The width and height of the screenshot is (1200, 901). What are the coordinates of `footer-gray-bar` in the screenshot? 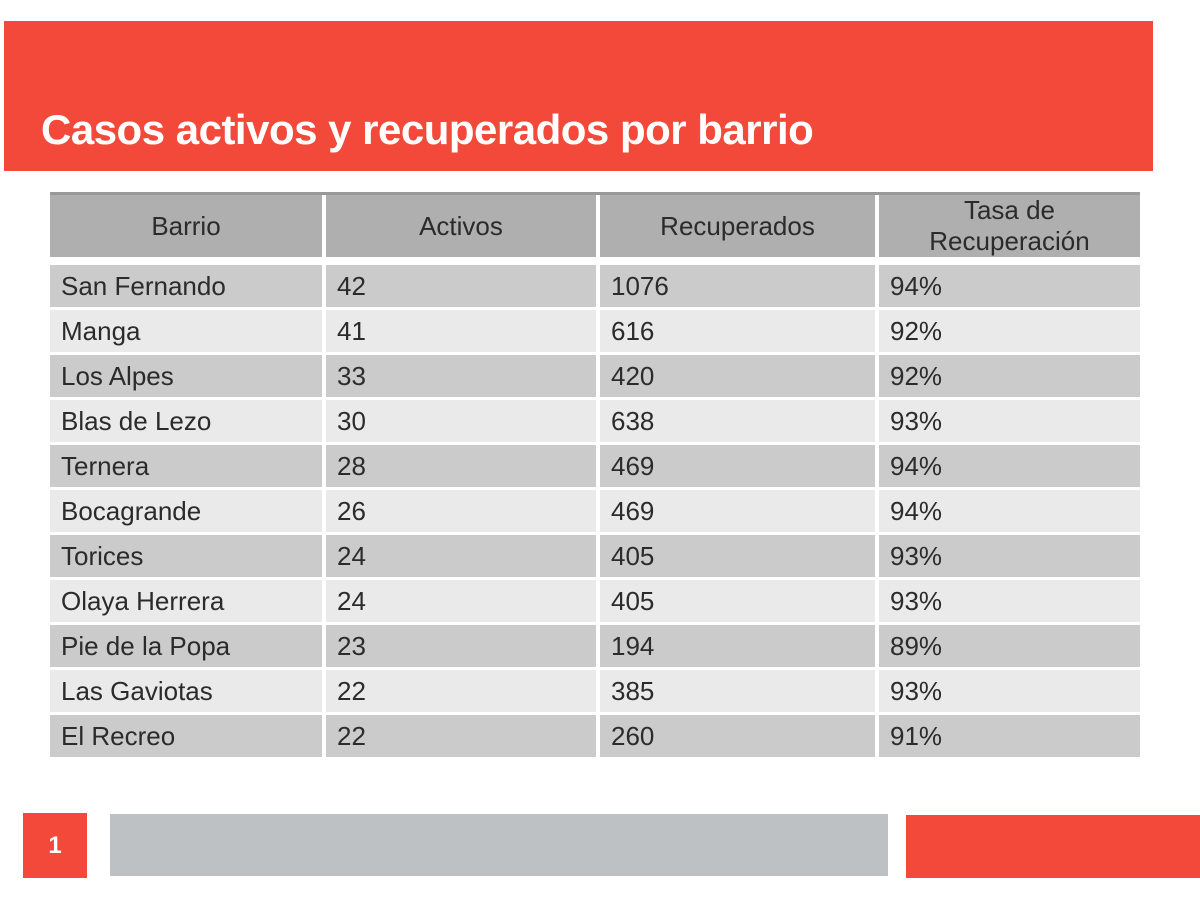 It's located at (499, 845).